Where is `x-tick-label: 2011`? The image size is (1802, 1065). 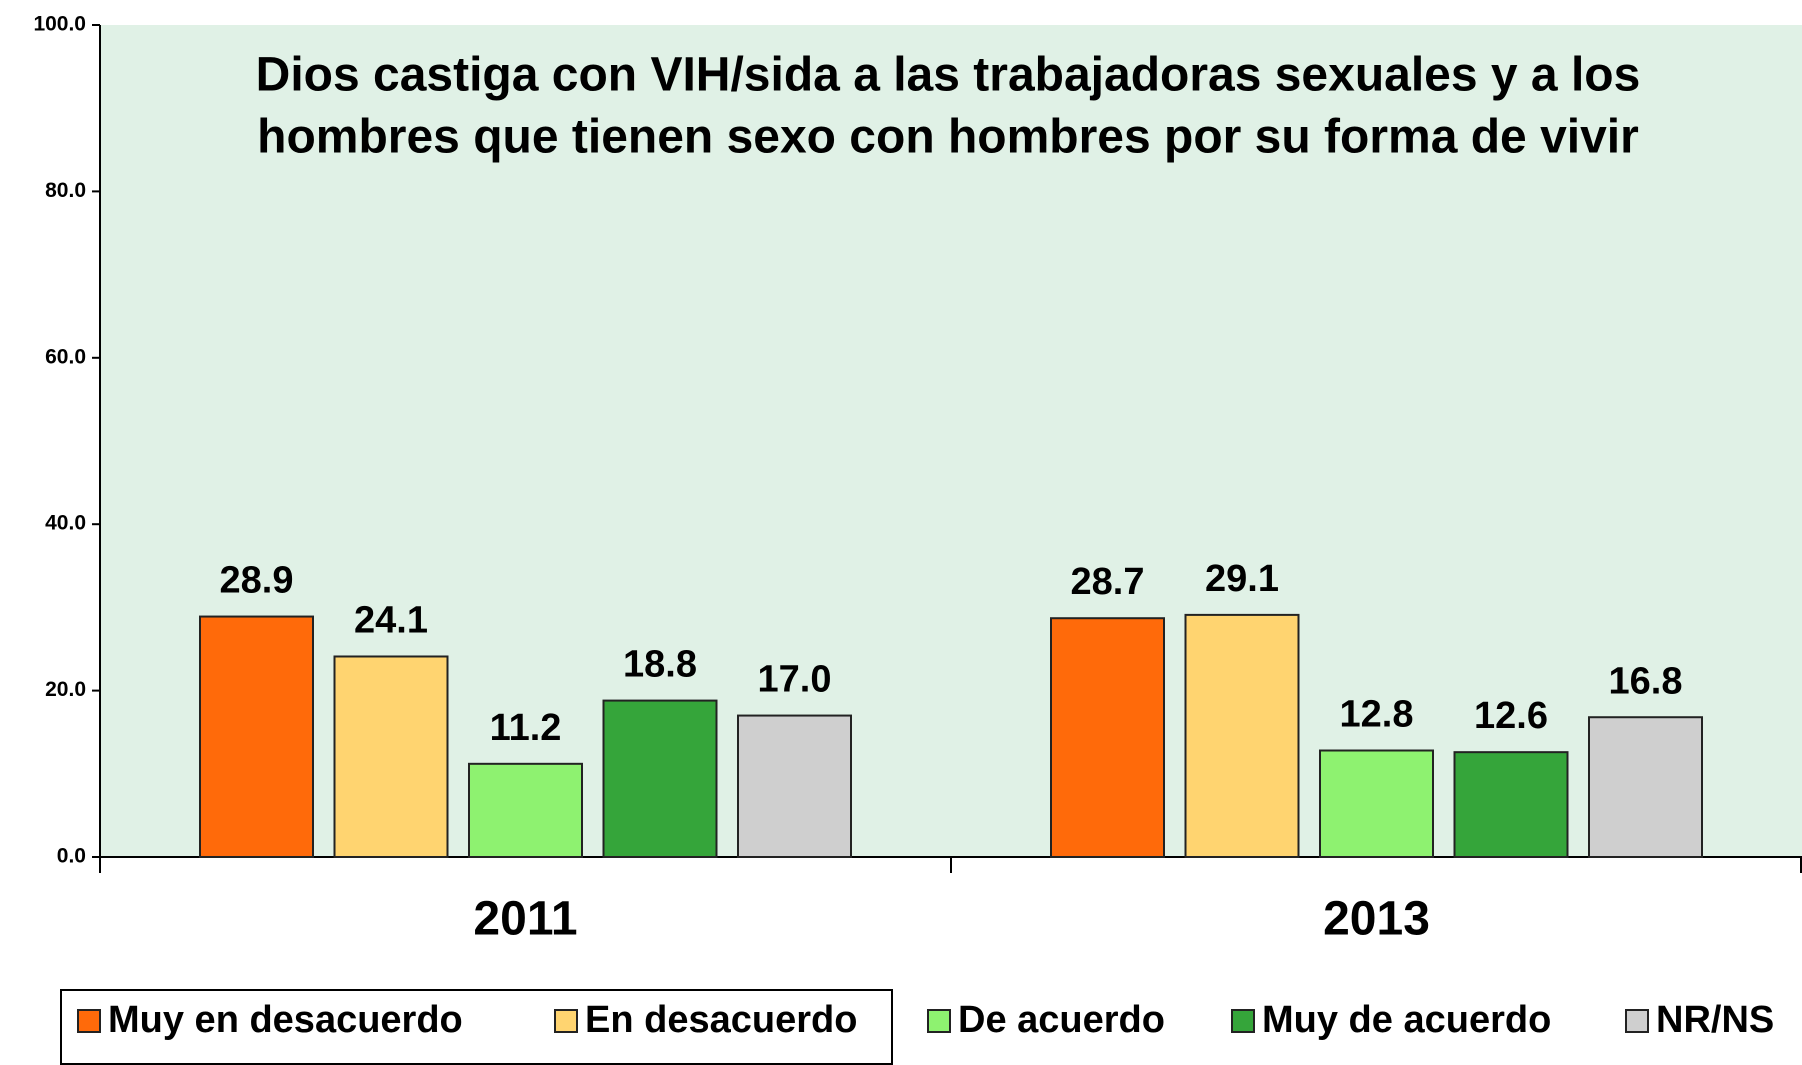
x-tick-label: 2011 is located at coordinates (525, 919).